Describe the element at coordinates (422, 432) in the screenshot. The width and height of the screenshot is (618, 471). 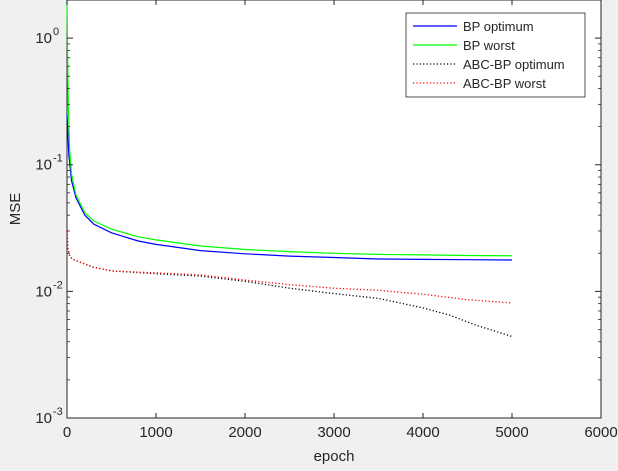
I see `x-tick-label: 4000` at that location.